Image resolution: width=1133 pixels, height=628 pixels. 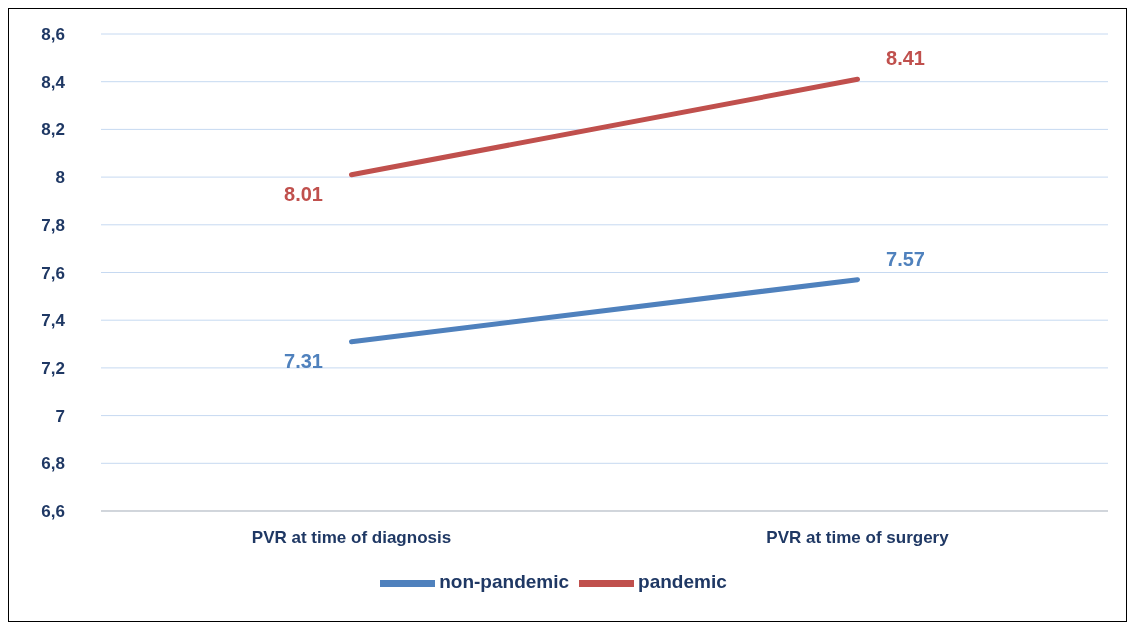 I want to click on y-tick-label: 7, so click(x=60, y=416).